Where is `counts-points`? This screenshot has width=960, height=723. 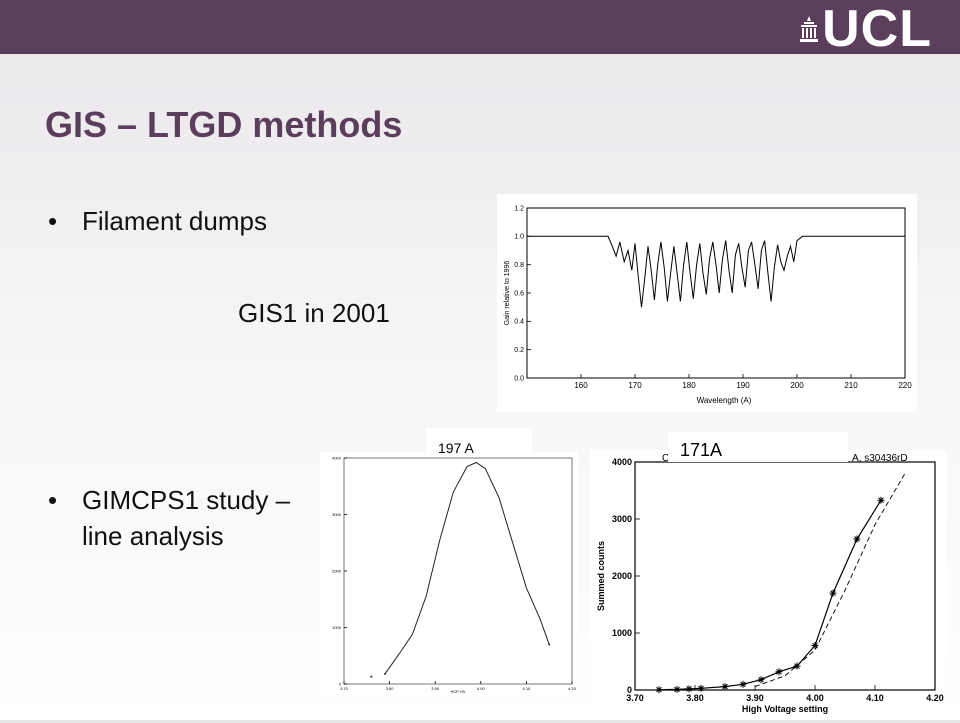
counts-points is located at coordinates (770, 595).